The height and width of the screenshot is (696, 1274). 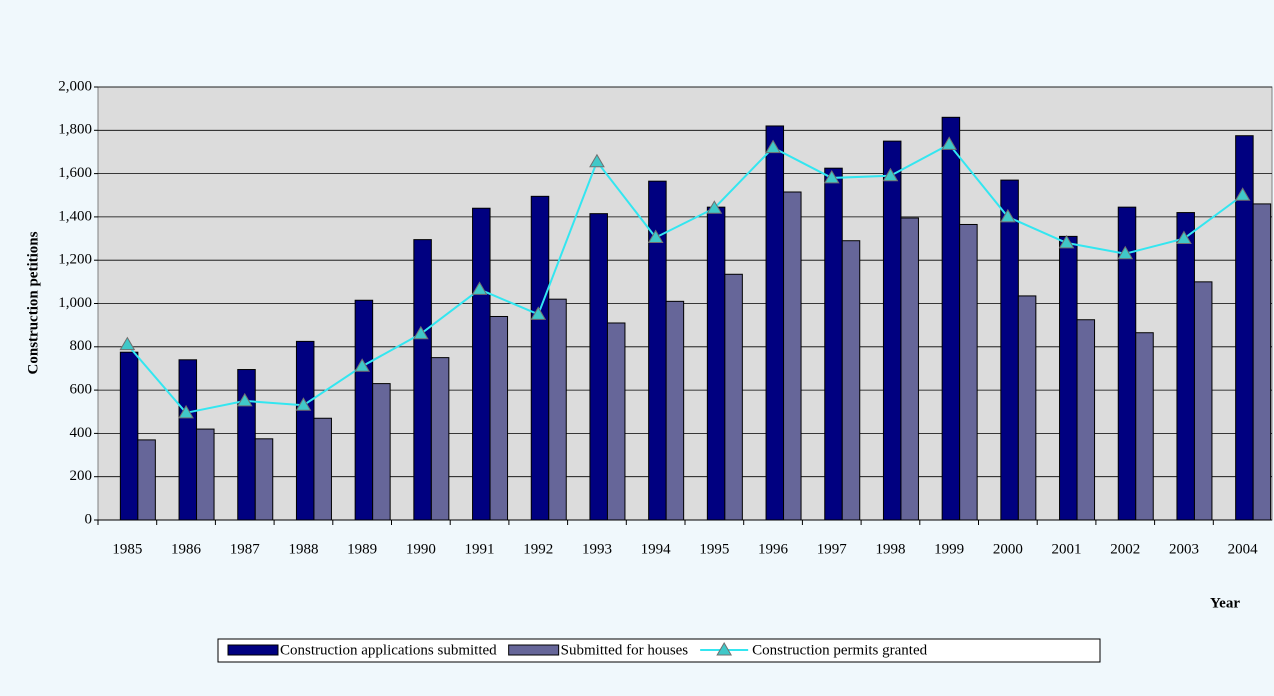 I want to click on y-tick-label: 600, so click(x=81, y=390).